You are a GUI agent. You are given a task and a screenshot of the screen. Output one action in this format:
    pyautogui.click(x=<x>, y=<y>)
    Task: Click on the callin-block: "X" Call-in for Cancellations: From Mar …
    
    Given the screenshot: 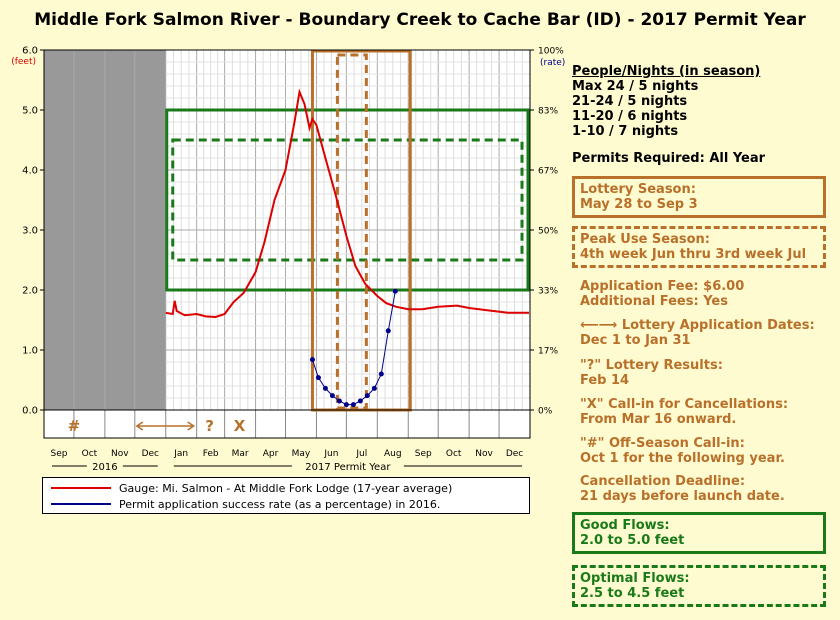 What is the action you would take?
    pyautogui.click(x=684, y=412)
    